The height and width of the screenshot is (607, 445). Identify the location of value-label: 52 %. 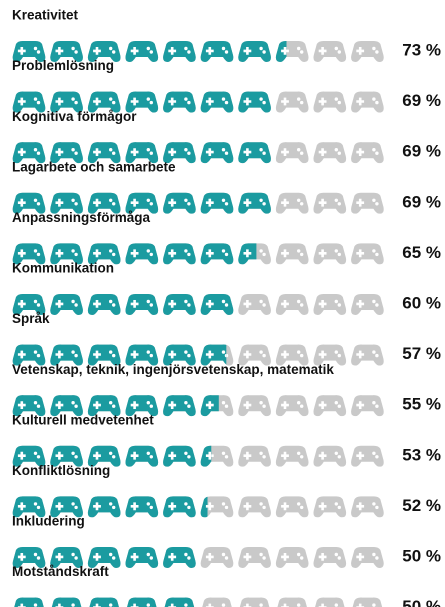
(421, 505).